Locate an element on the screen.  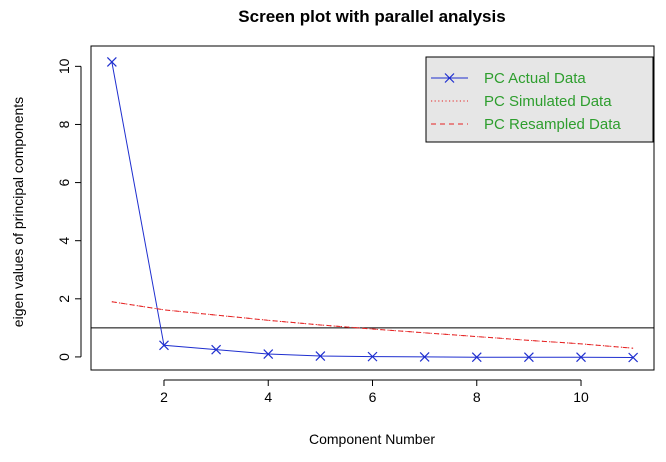
x-tick-label: 10 is located at coordinates (581, 397).